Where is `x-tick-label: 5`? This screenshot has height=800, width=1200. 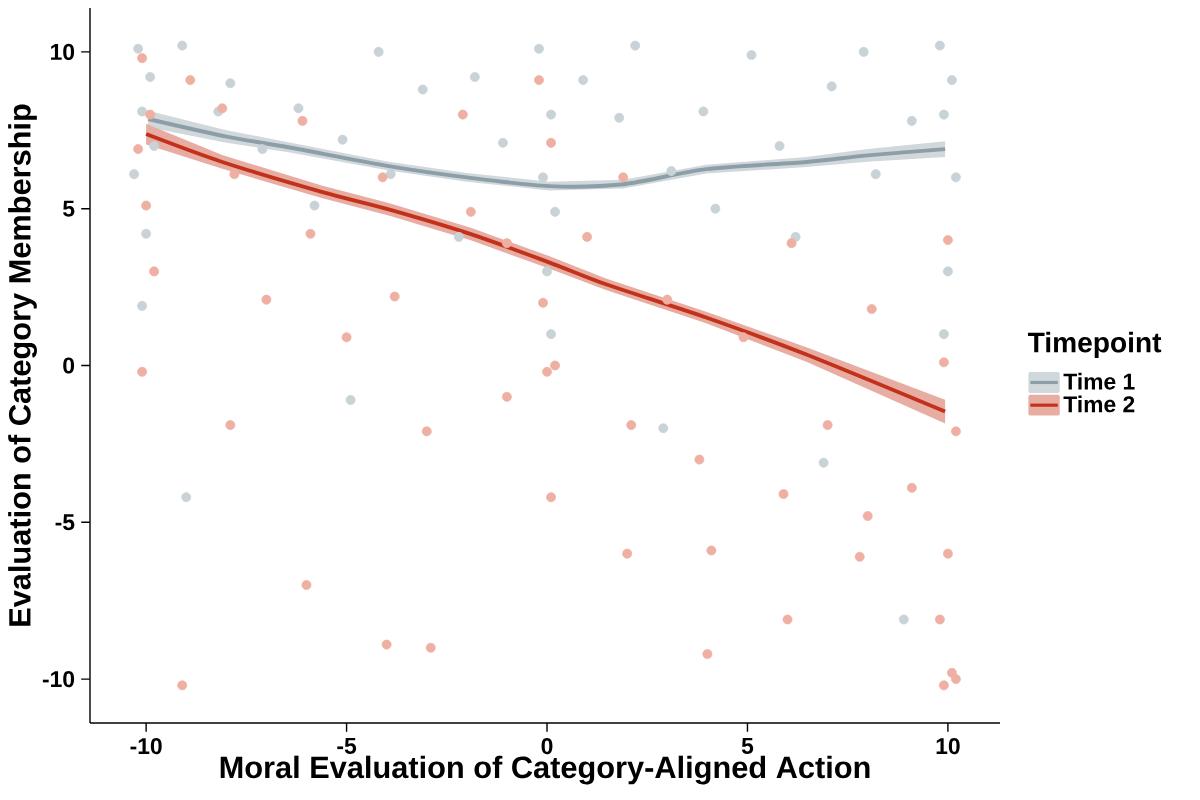
x-tick-label: 5 is located at coordinates (747, 746).